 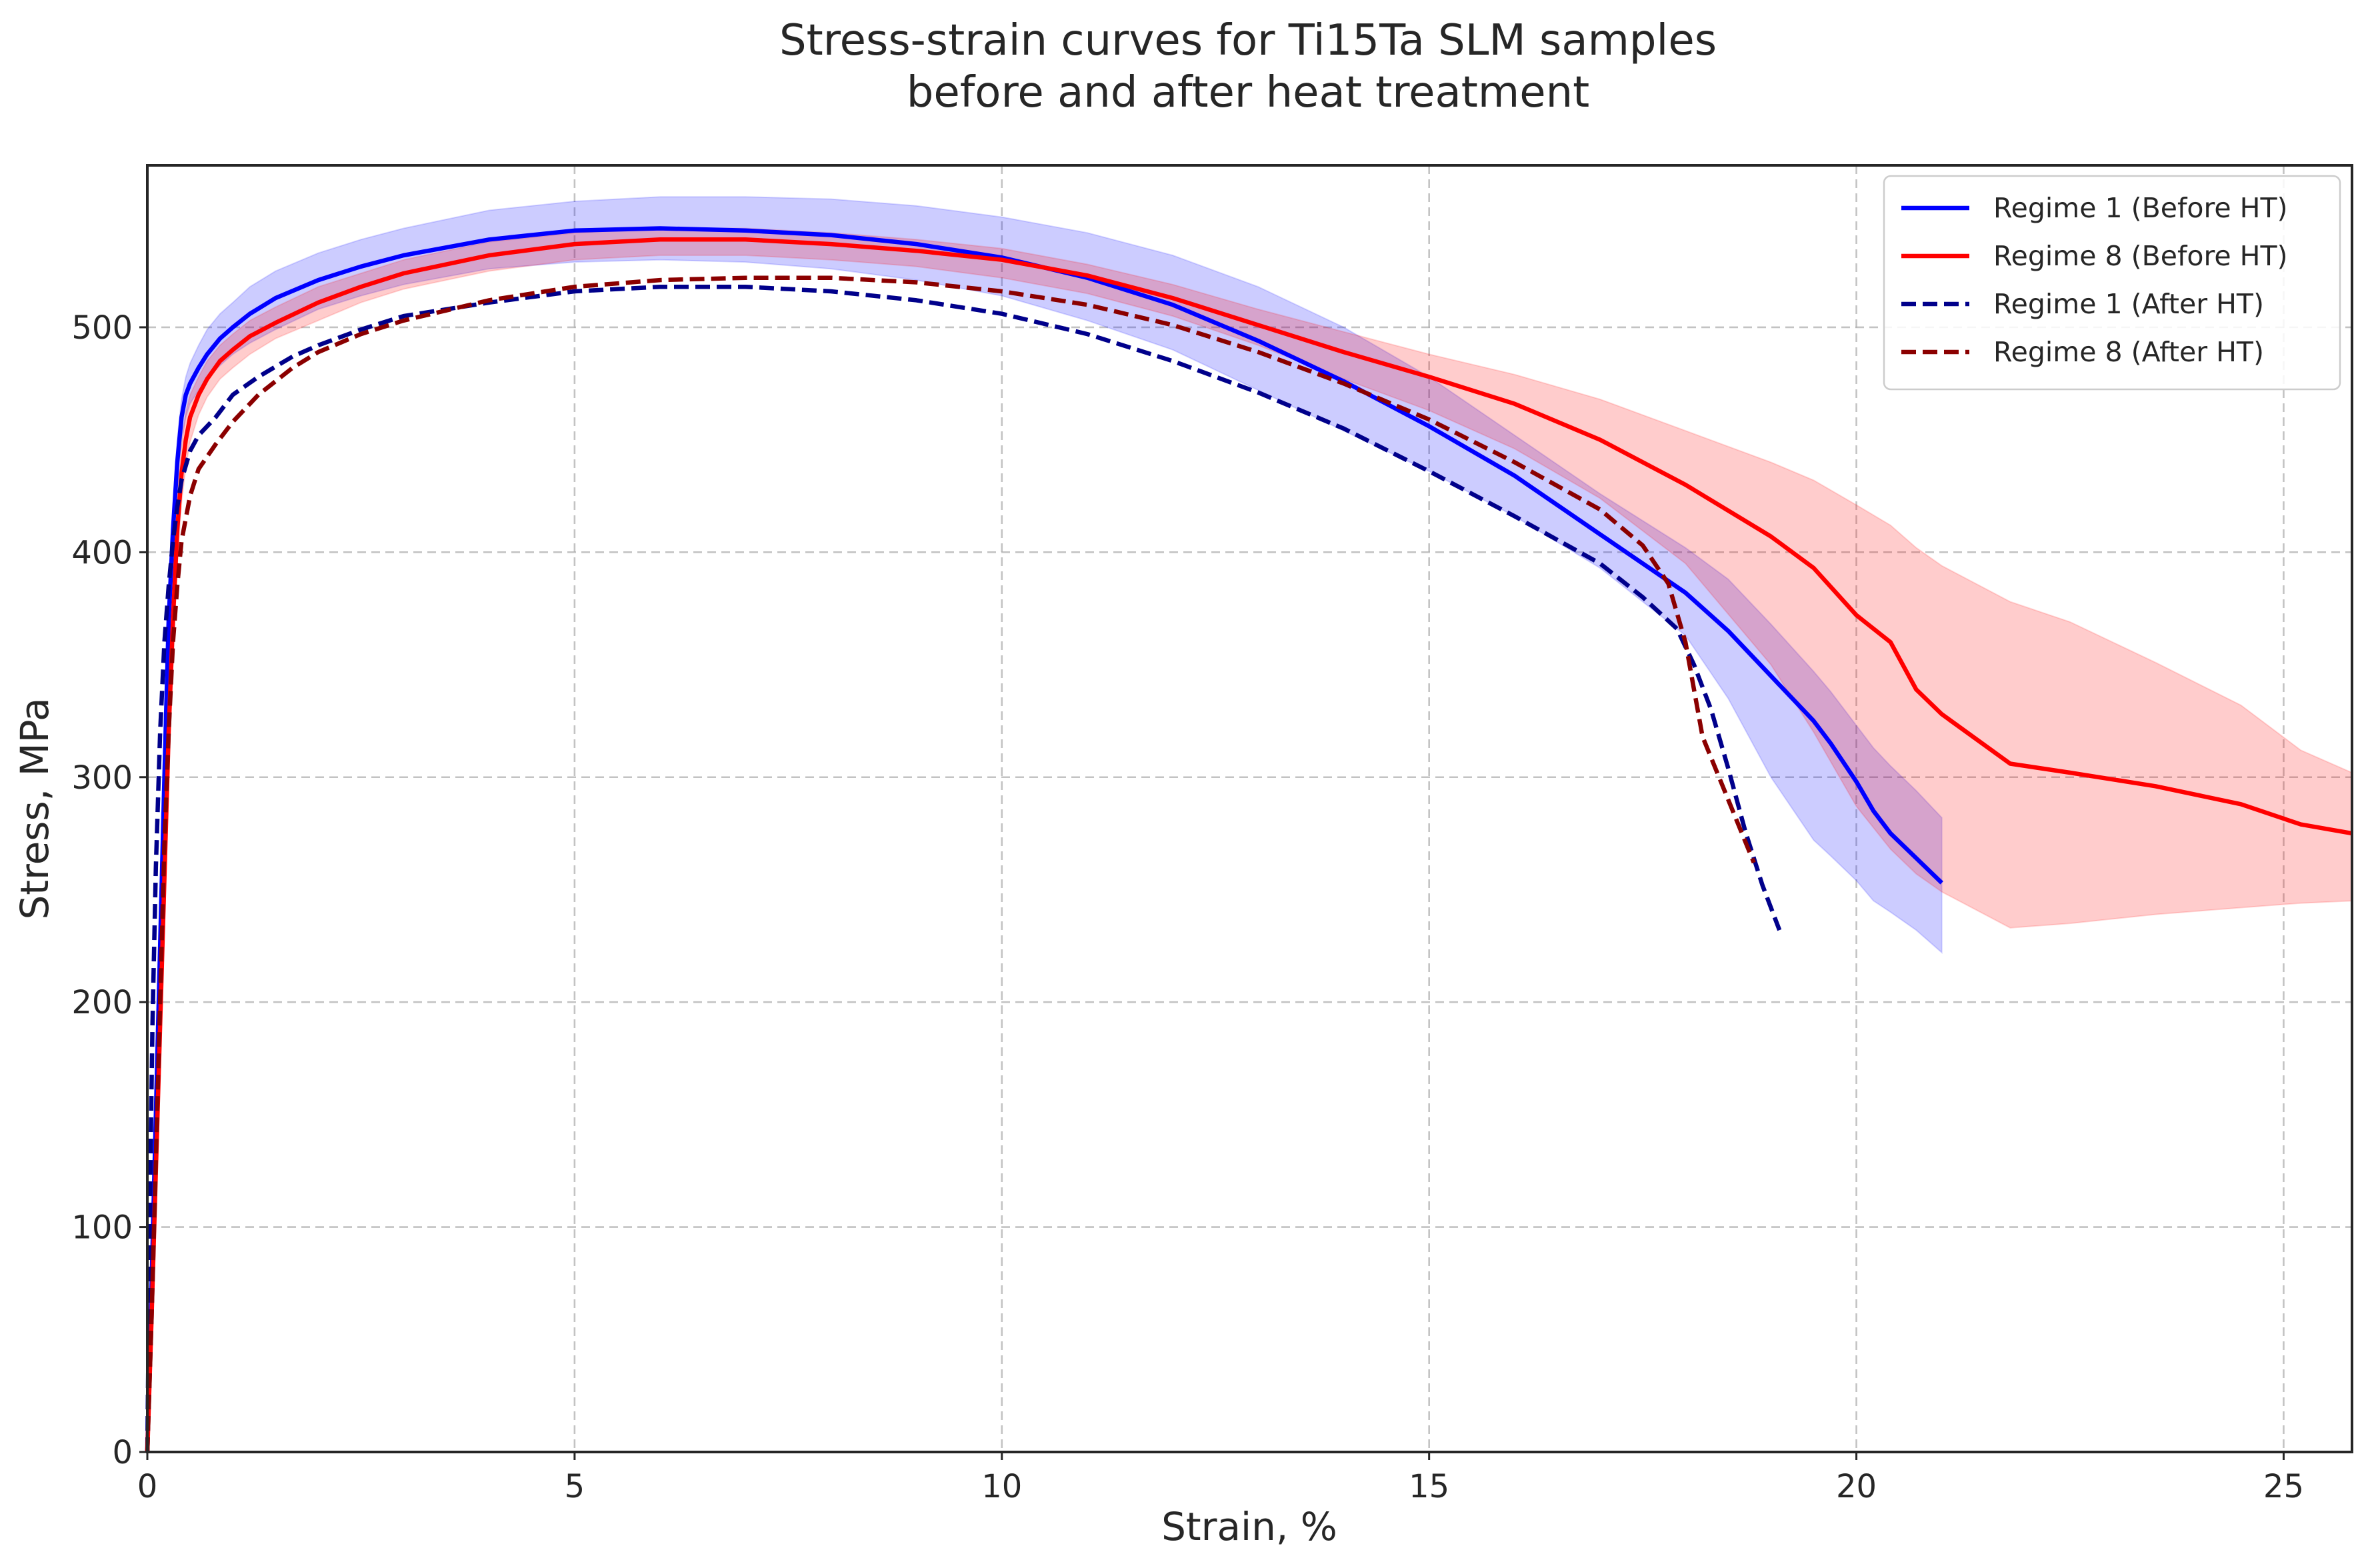 What do you see at coordinates (102, 552) in the screenshot?
I see `y-tick-label: 400` at bounding box center [102, 552].